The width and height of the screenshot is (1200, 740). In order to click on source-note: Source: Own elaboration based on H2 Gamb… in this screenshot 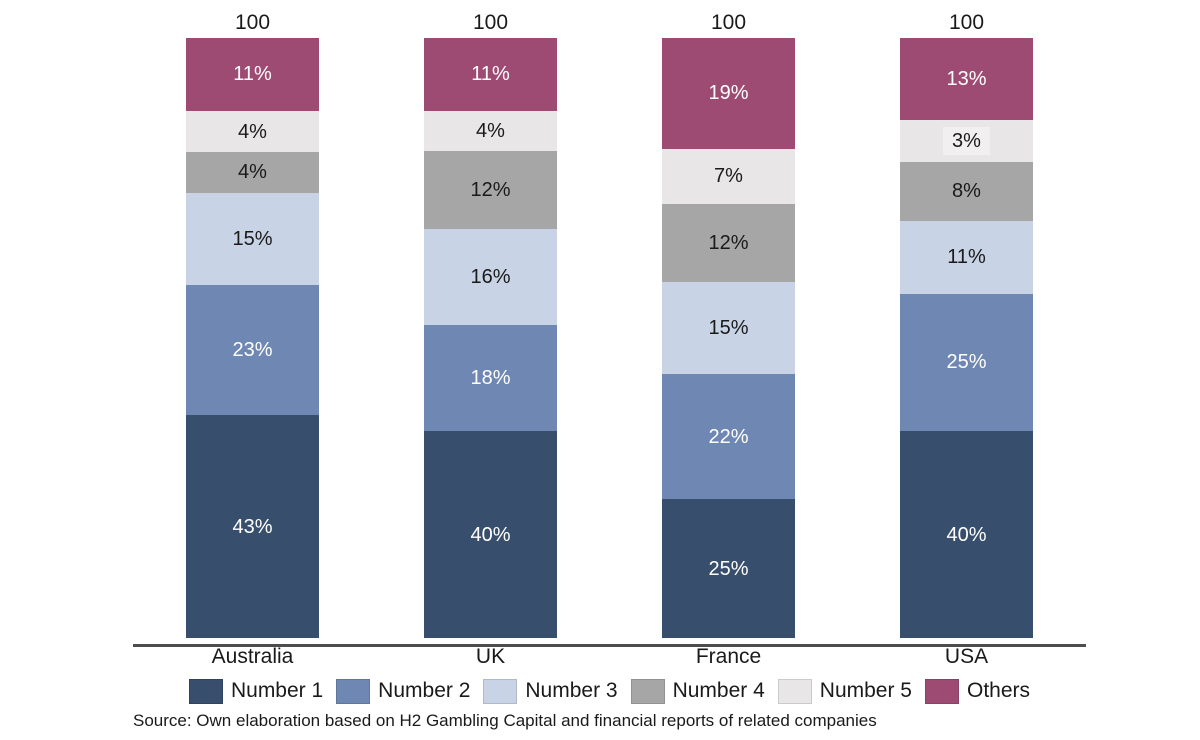, I will do `click(505, 720)`.